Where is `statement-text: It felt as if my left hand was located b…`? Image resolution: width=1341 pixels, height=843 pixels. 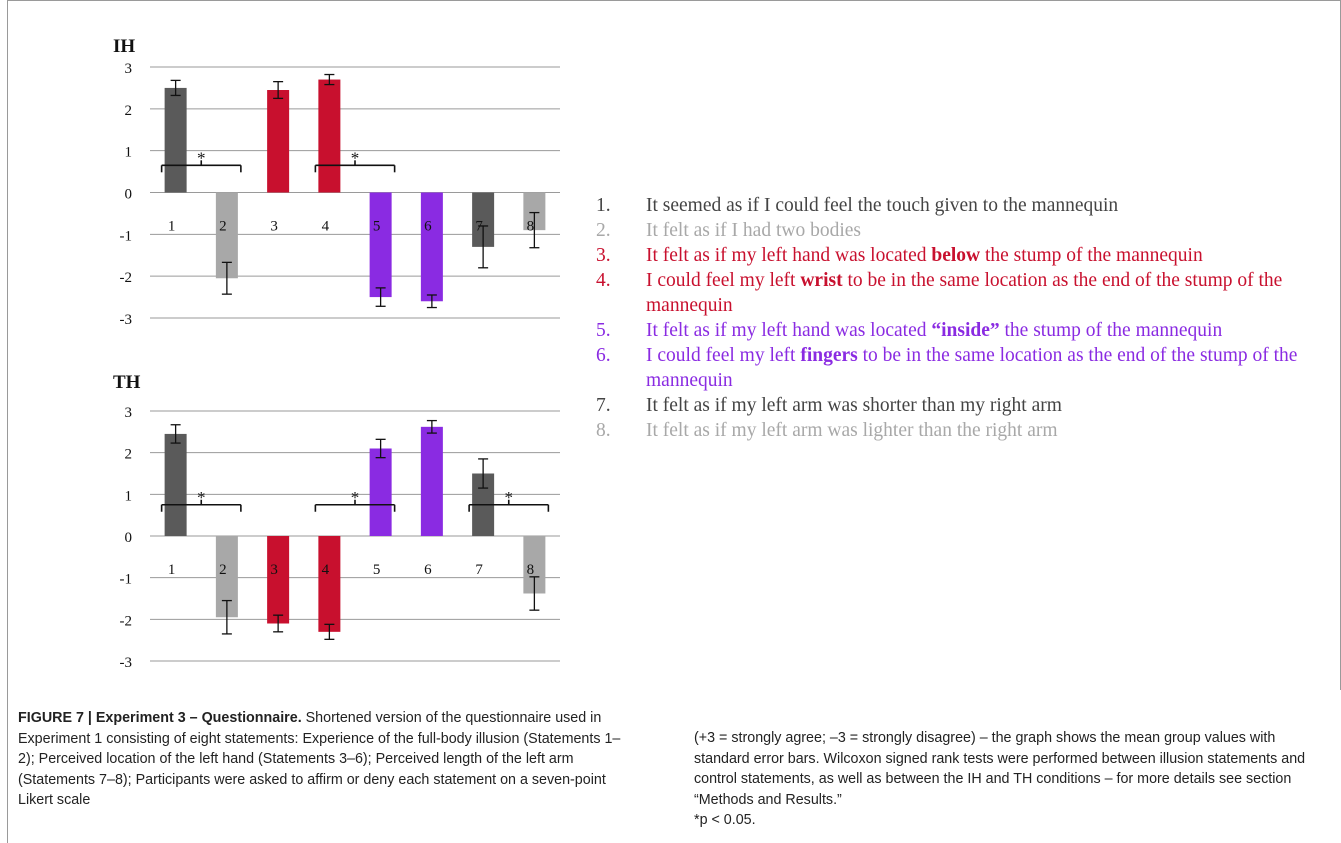
statement-text: It felt as if my left hand was located b… is located at coordinates (991, 255).